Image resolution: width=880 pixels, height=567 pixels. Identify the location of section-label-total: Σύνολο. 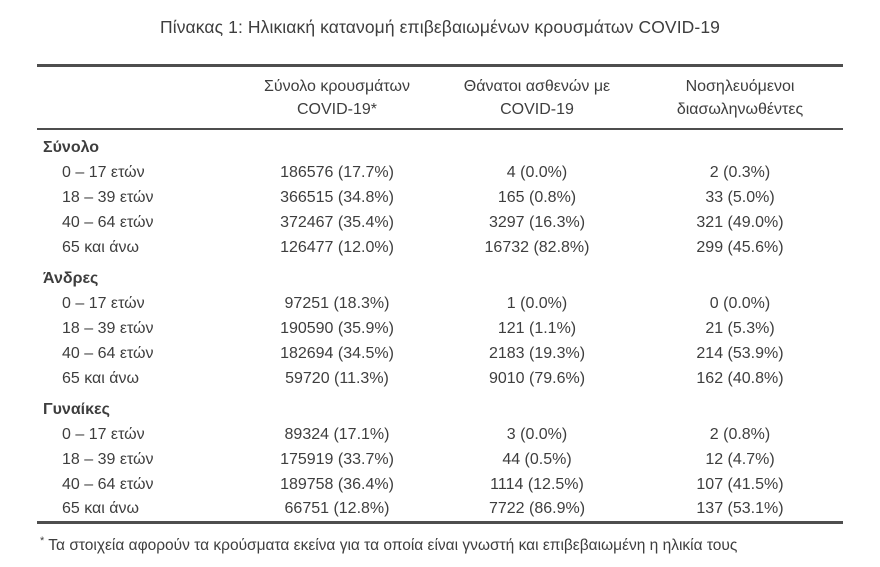
(71, 147).